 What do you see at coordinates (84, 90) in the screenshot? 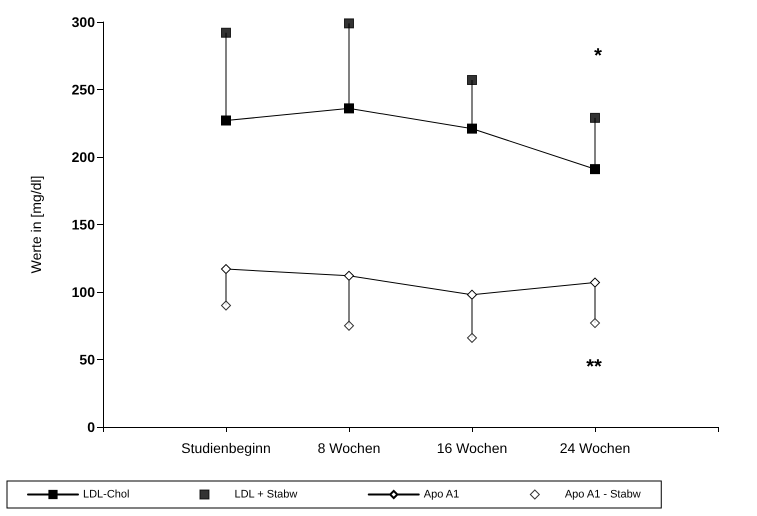
I see `y-tick-label: 250` at bounding box center [84, 90].